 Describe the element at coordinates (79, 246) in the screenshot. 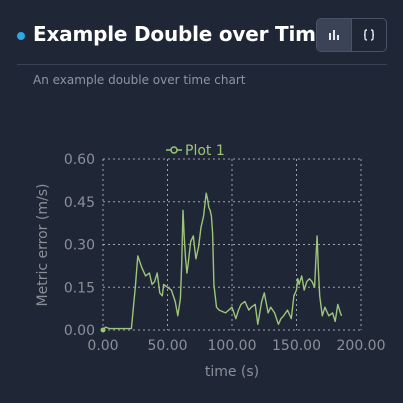

I see `y-tick-label: 0.30` at that location.